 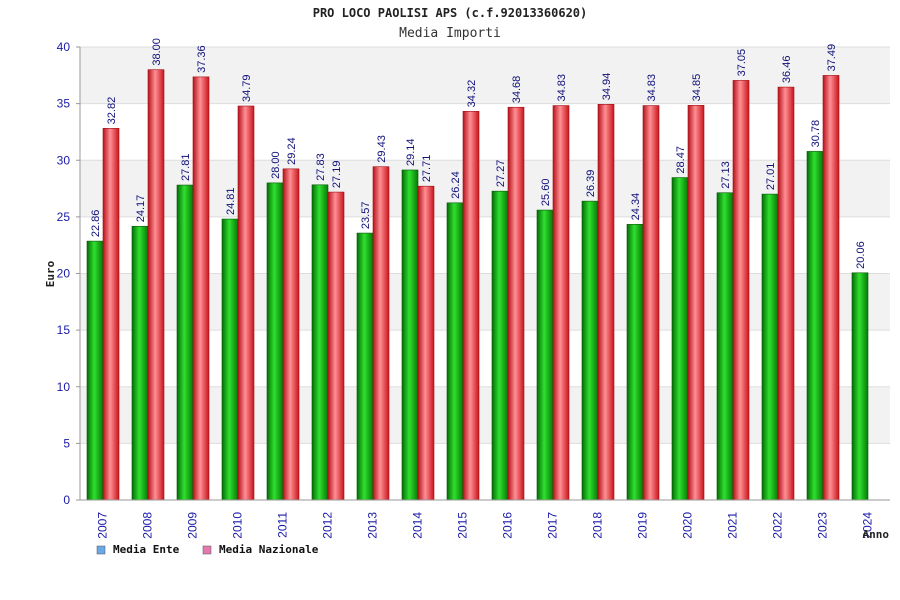 I want to click on bar-media-nazionale-2010, so click(x=246, y=303).